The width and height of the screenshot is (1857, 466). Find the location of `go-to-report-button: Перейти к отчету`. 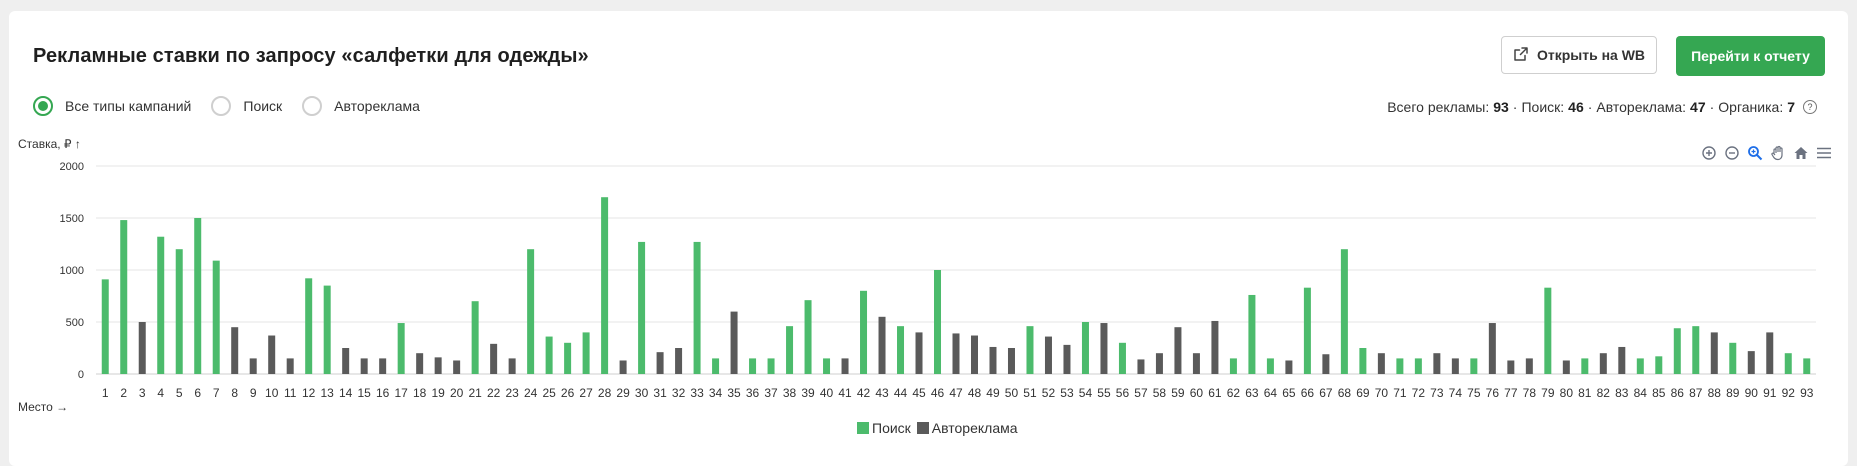

go-to-report-button: Перейти к отчету is located at coordinates (1750, 56).